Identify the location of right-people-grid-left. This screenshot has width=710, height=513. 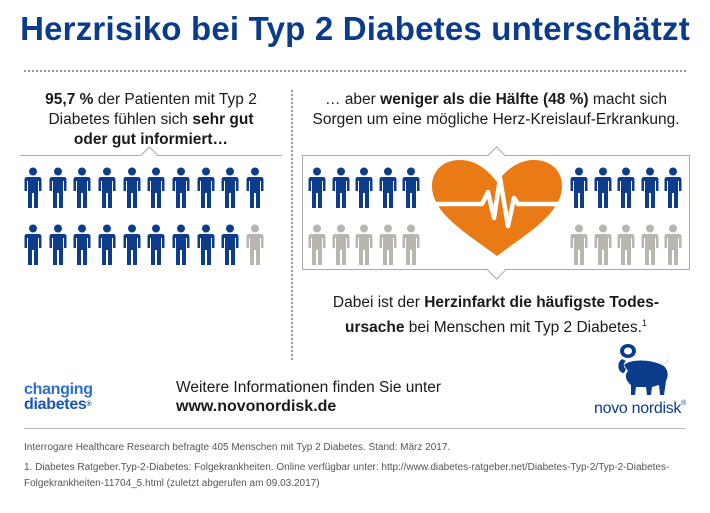
(364, 219).